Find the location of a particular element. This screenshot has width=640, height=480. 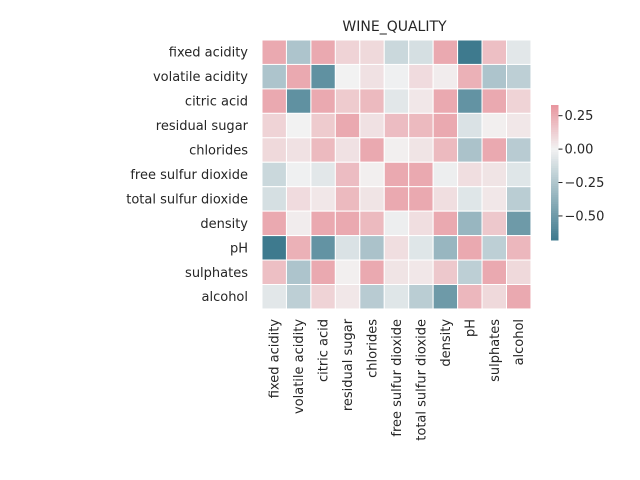

colorbar-tick-label: −0.50 is located at coordinates (585, 216).